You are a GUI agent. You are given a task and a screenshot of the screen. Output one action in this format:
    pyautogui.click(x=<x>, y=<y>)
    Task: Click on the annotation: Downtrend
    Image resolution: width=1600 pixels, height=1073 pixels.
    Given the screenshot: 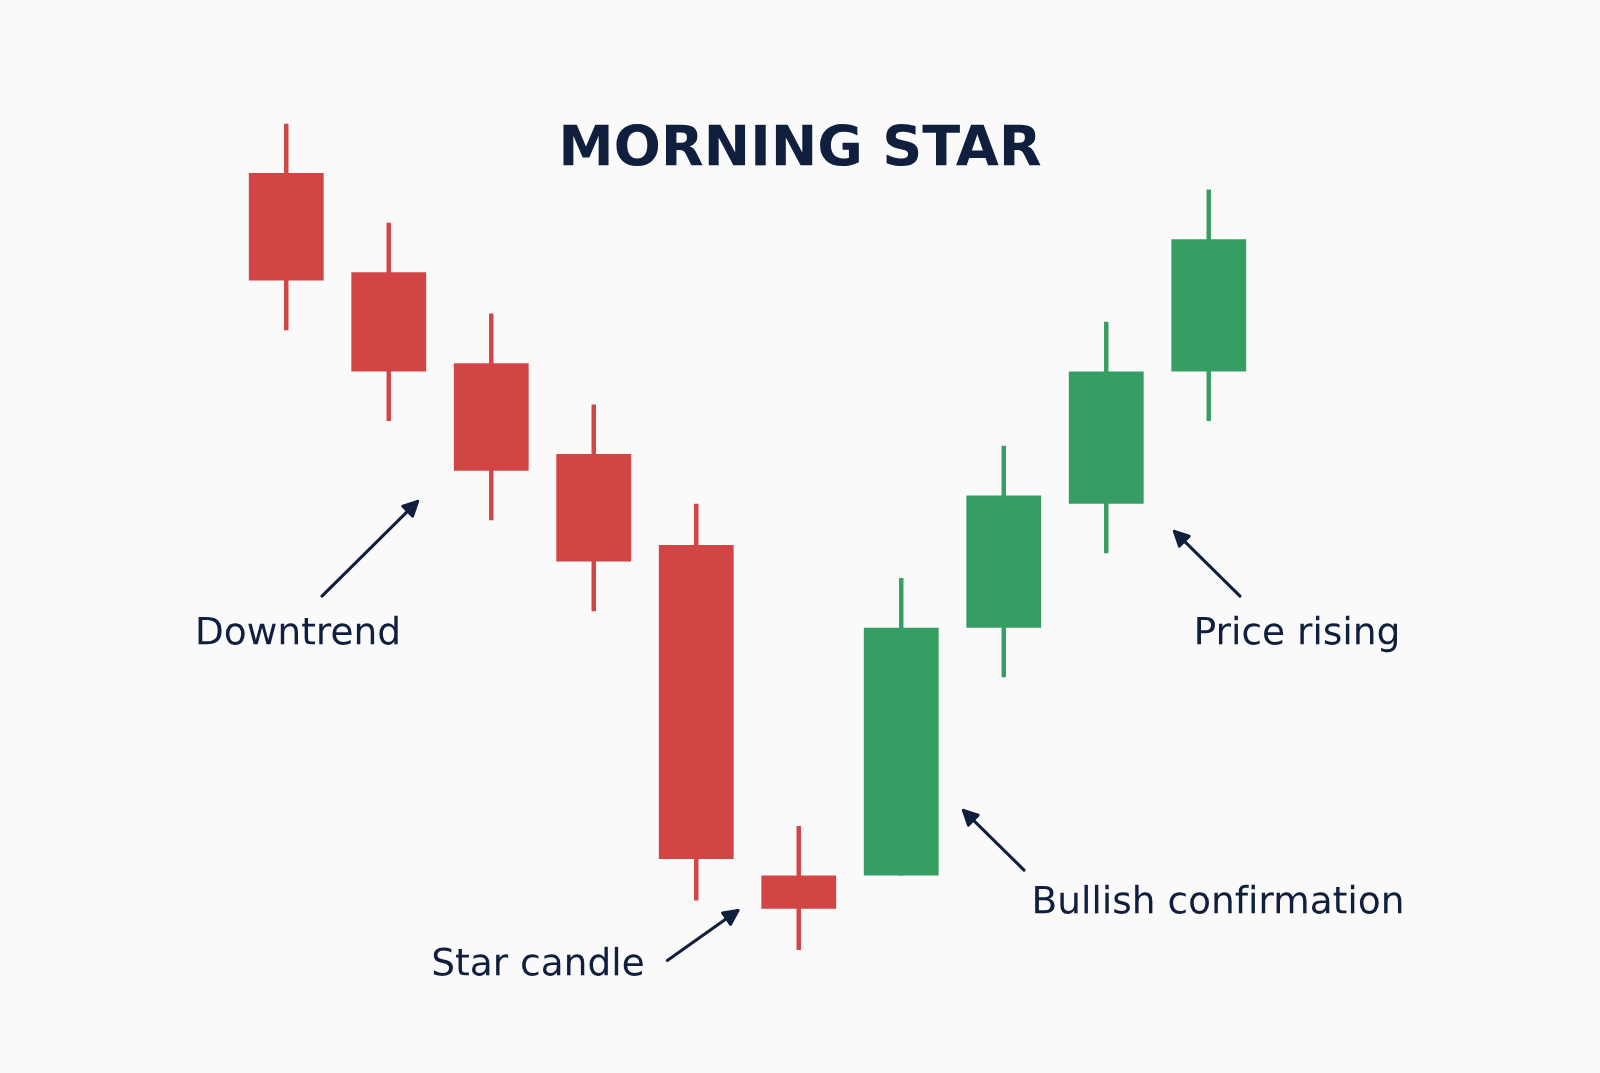 What is the action you would take?
    pyautogui.click(x=298, y=630)
    